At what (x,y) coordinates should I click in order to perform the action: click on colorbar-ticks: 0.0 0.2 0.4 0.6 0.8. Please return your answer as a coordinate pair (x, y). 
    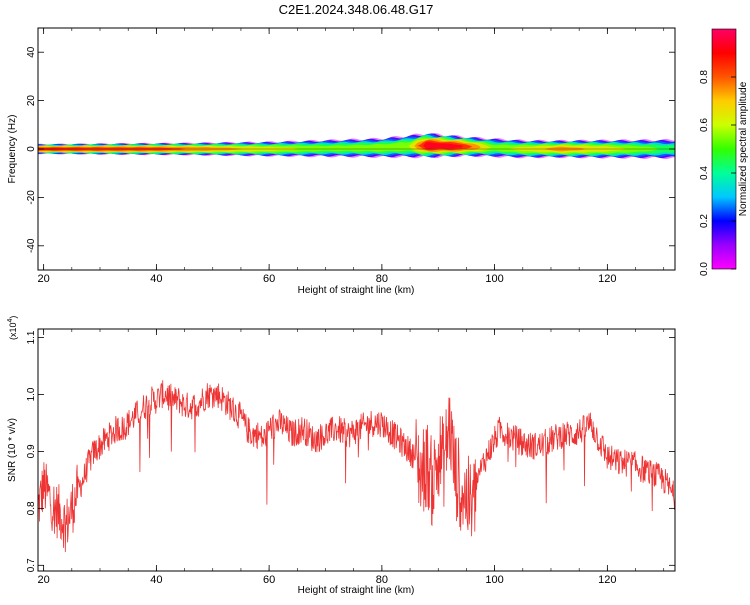
    Looking at the image, I should click on (717, 173).